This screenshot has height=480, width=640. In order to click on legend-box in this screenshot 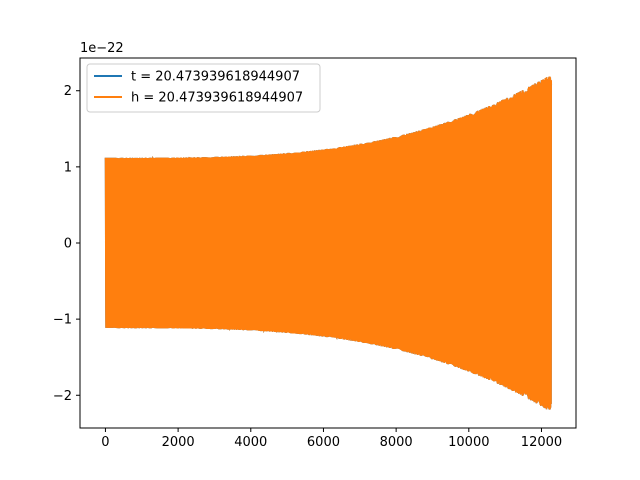, I will do `click(203, 88)`.